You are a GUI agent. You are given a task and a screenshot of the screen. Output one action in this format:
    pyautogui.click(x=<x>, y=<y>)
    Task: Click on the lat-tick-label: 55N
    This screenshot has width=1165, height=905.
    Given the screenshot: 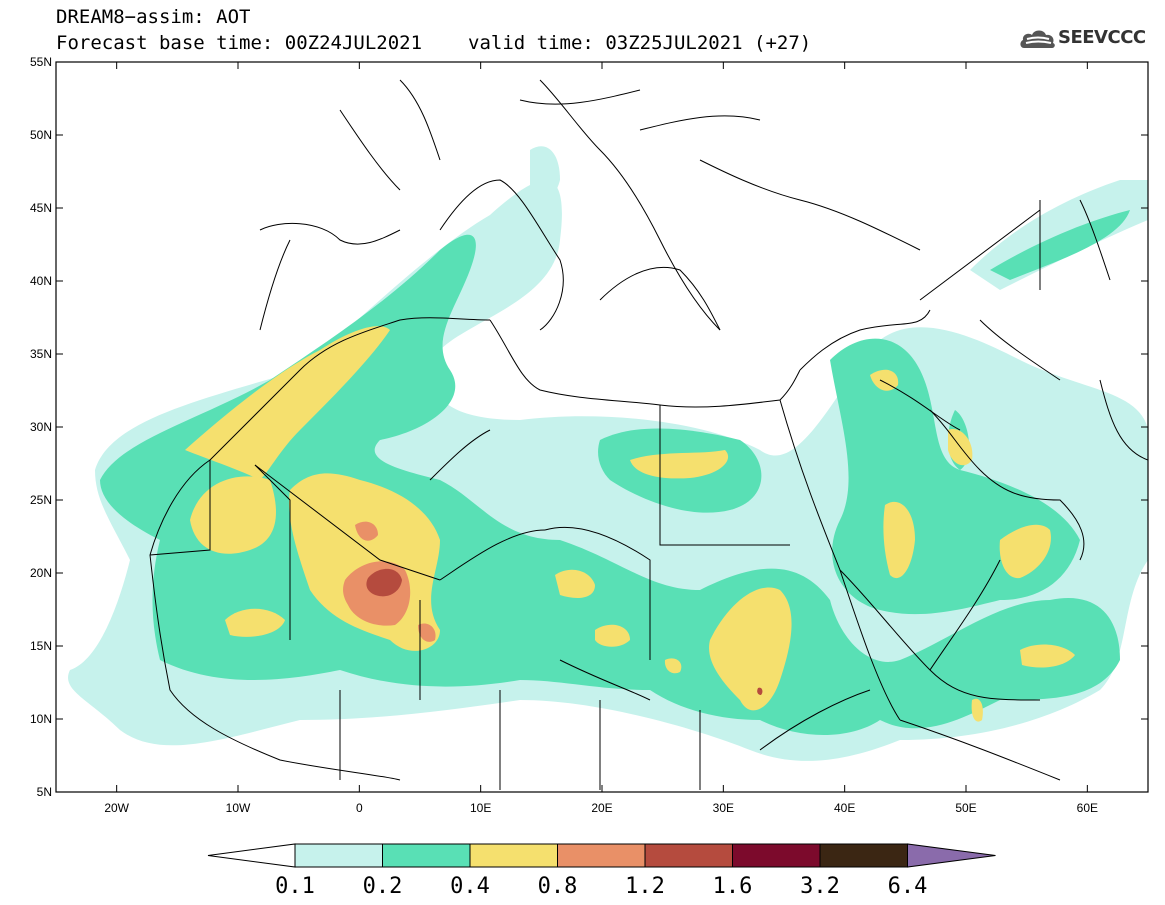 What is the action you would take?
    pyautogui.click(x=41, y=62)
    